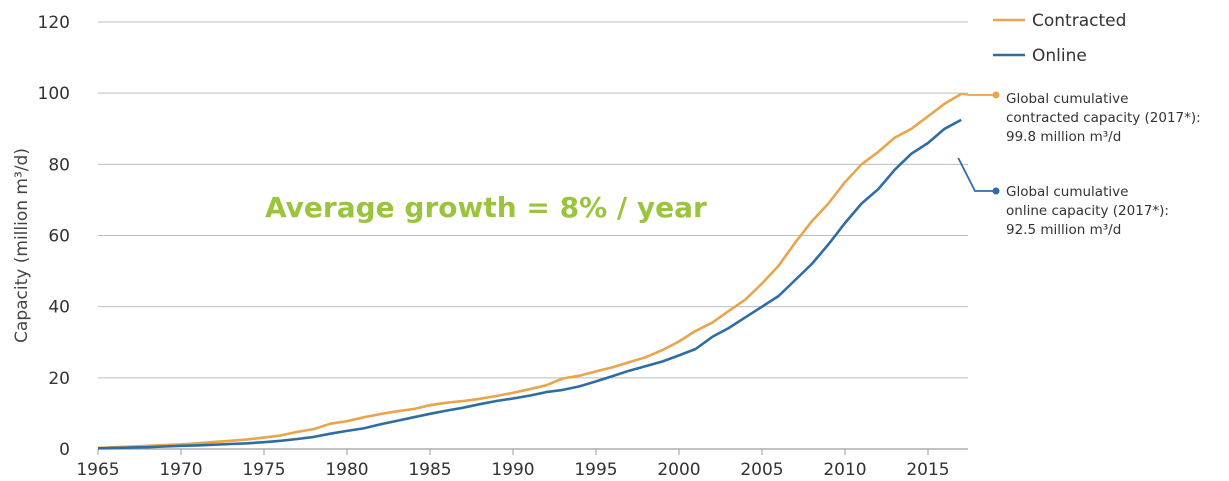  What do you see at coordinates (59, 165) in the screenshot?
I see `y-tick-label: 80` at bounding box center [59, 165].